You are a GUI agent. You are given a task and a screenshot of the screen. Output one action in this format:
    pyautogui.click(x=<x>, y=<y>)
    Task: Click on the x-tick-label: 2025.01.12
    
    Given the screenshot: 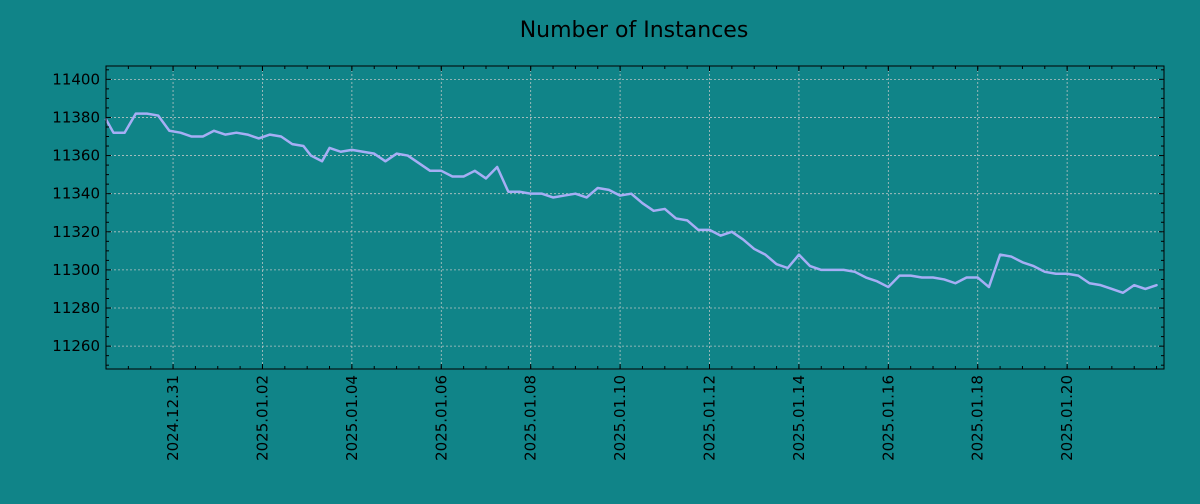 What is the action you would take?
    pyautogui.click(x=710, y=418)
    